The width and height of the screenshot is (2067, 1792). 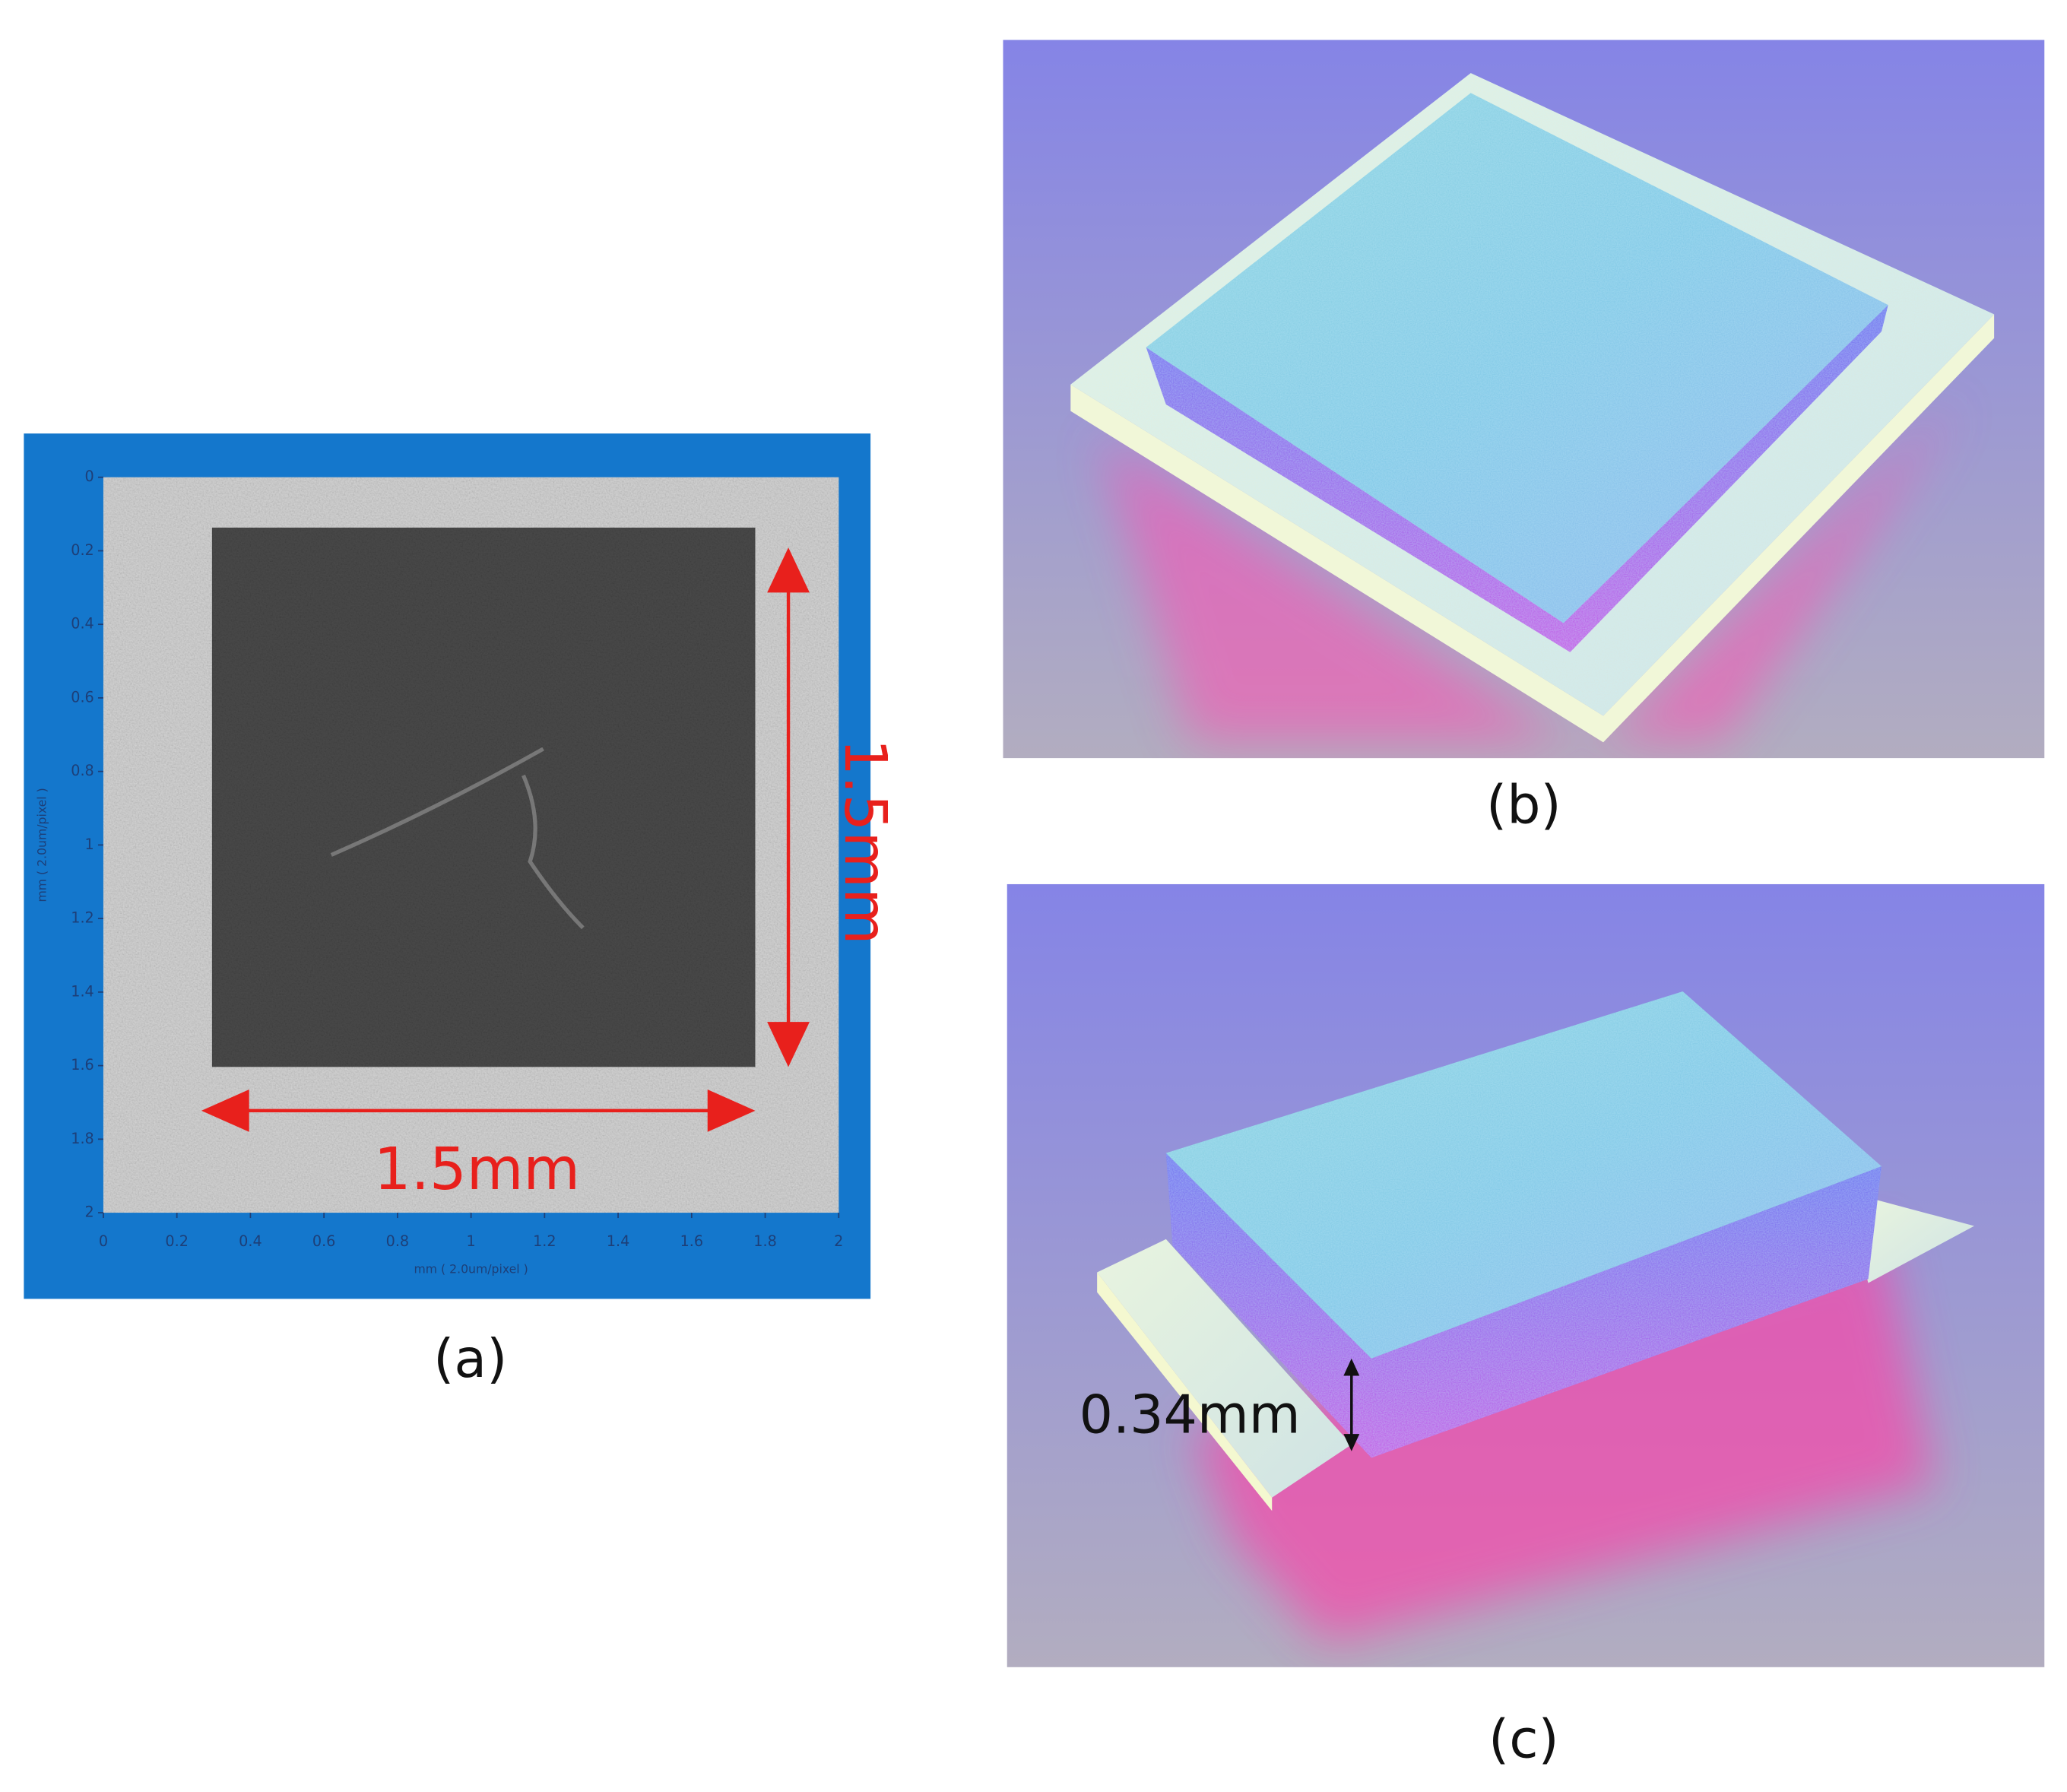 What do you see at coordinates (1517, 478) in the screenshot?
I see `chip-sides` at bounding box center [1517, 478].